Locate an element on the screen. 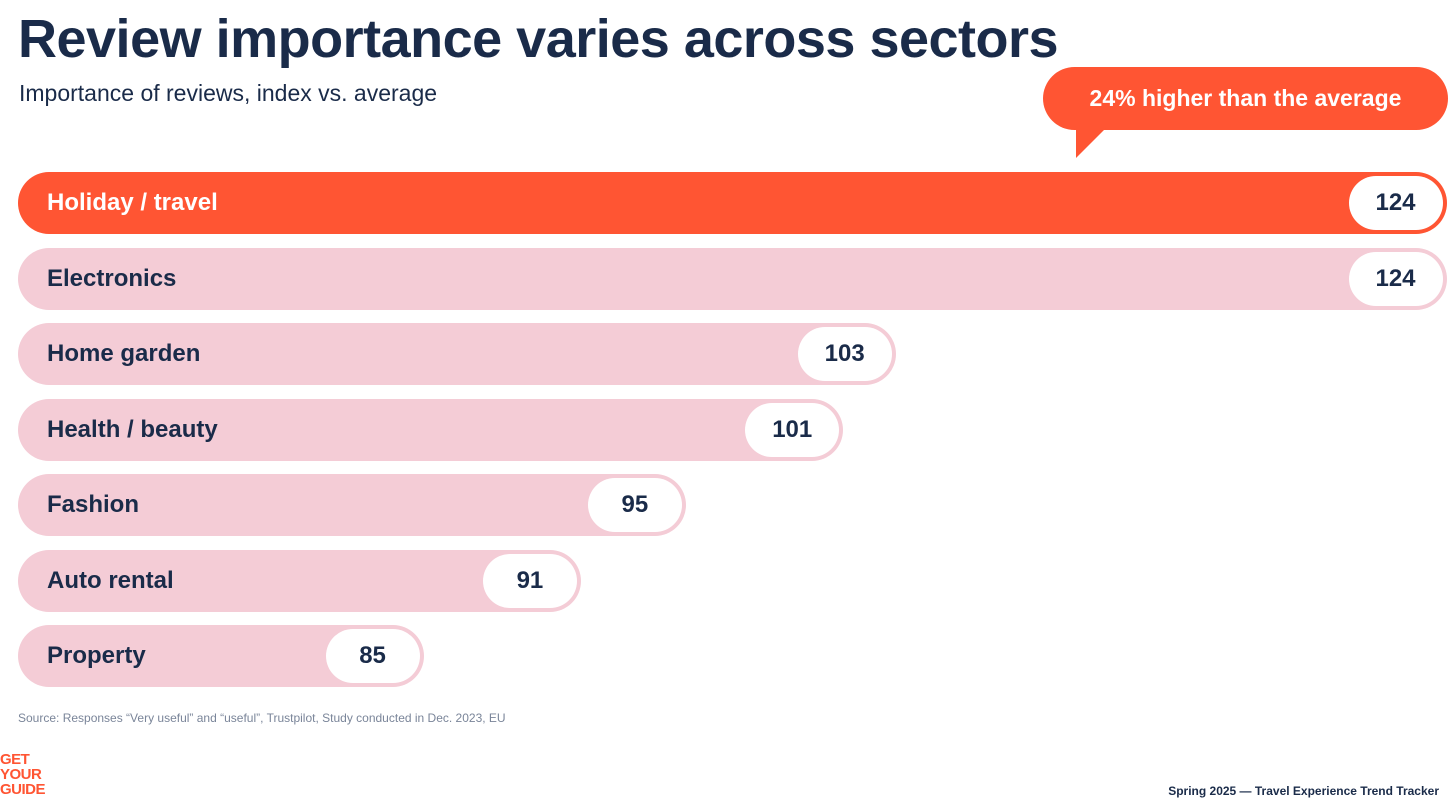 The height and width of the screenshot is (812, 1456). bar-electronics: Electronics 124 is located at coordinates (732, 278).